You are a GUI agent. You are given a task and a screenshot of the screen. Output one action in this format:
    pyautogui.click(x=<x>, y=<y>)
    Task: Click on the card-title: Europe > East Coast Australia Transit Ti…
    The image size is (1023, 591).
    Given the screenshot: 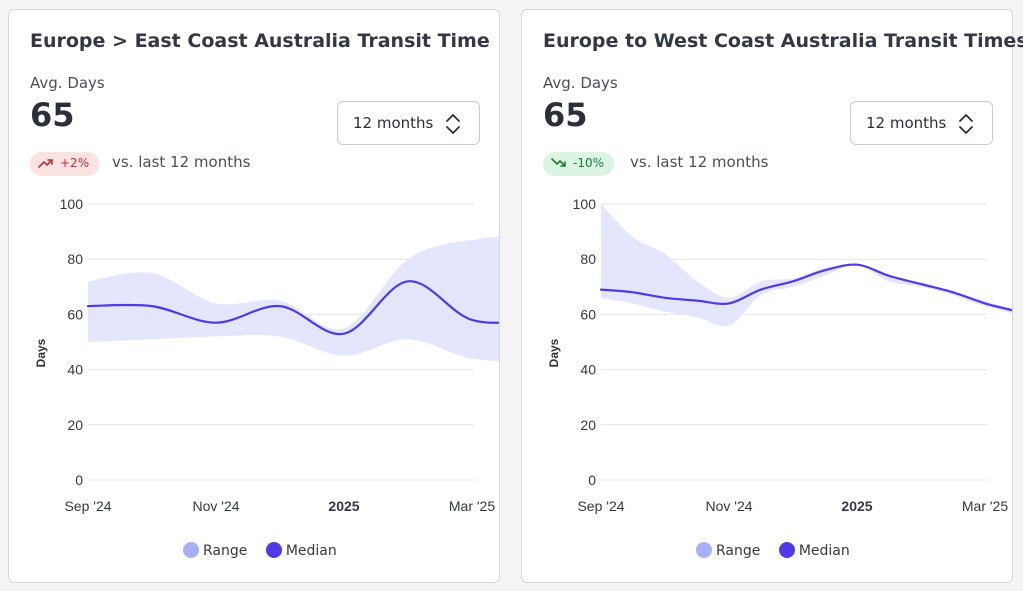 What is the action you would take?
    pyautogui.click(x=260, y=41)
    